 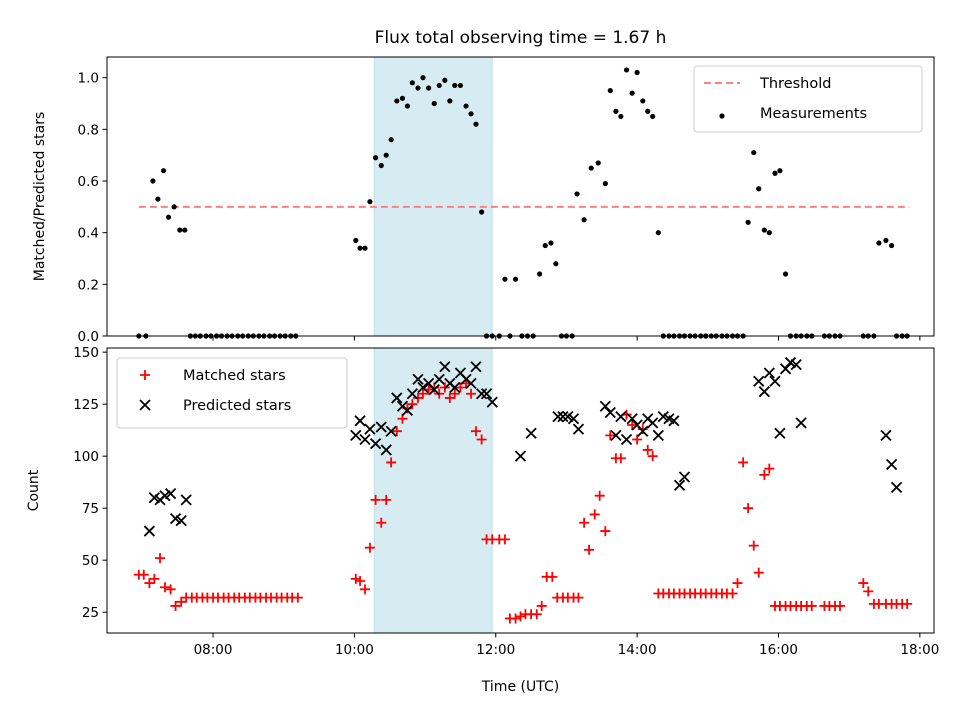 I want to click on legend-label: Measurements, so click(x=813, y=114).